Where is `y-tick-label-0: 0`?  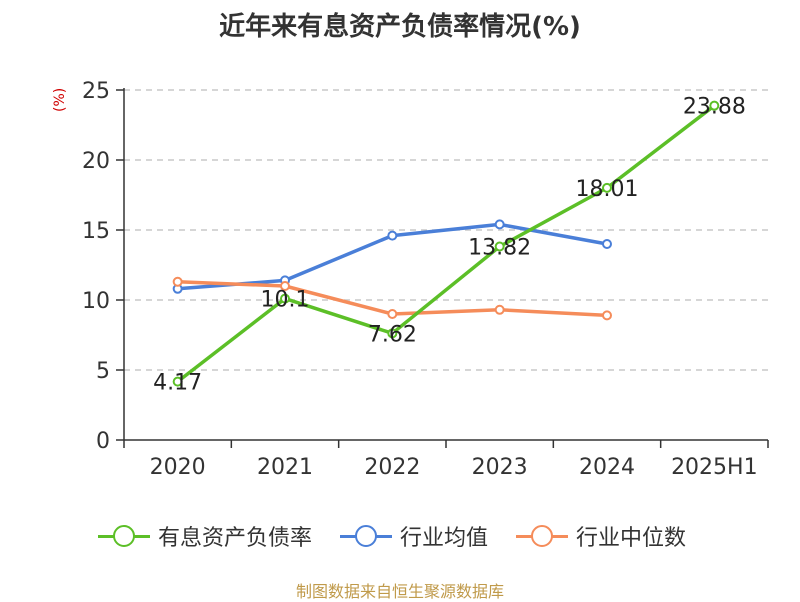
y-tick-label-0: 0 is located at coordinates (103, 441).